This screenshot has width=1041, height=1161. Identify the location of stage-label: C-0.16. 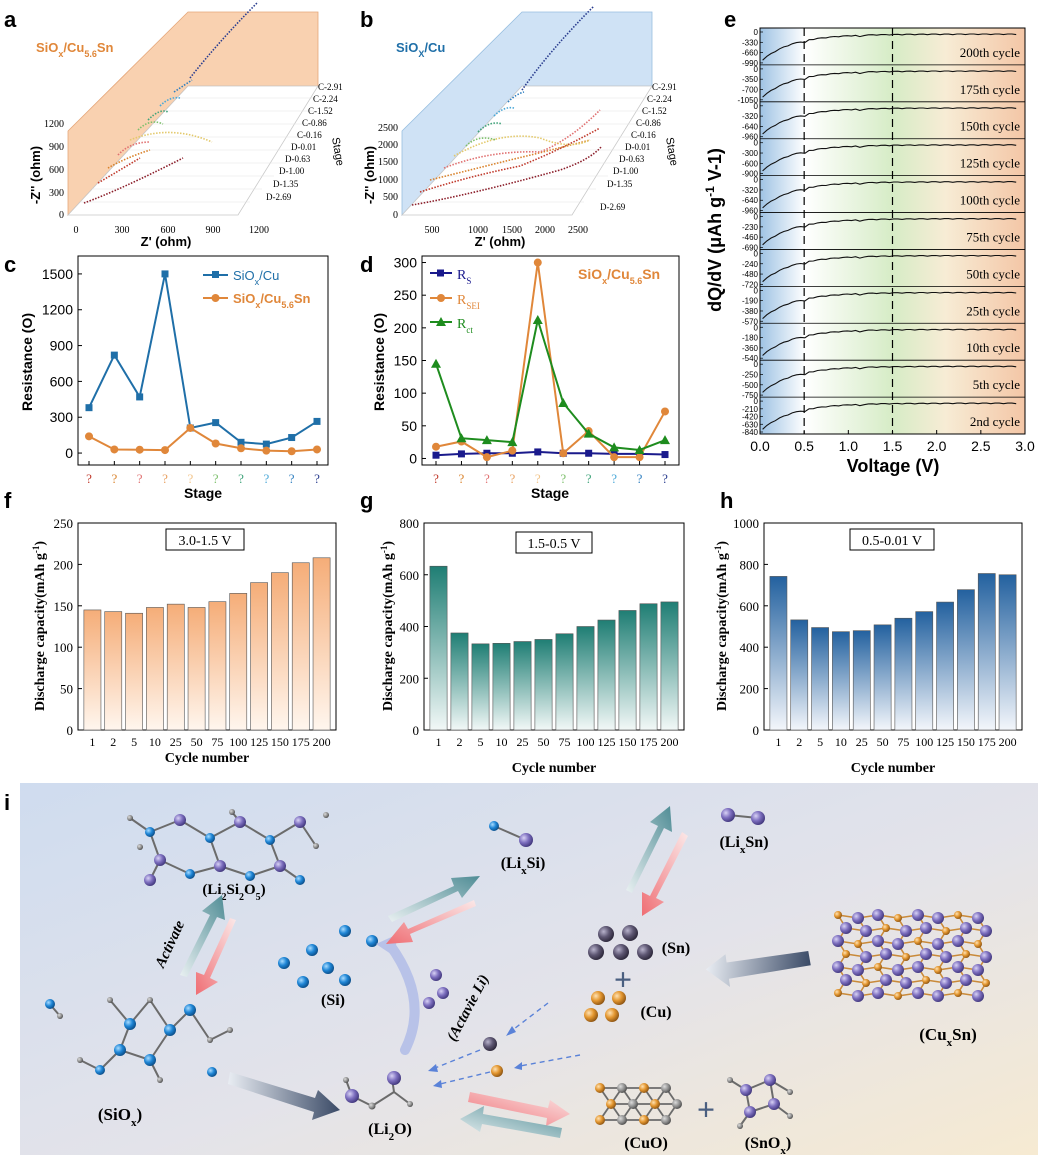
(309, 135).